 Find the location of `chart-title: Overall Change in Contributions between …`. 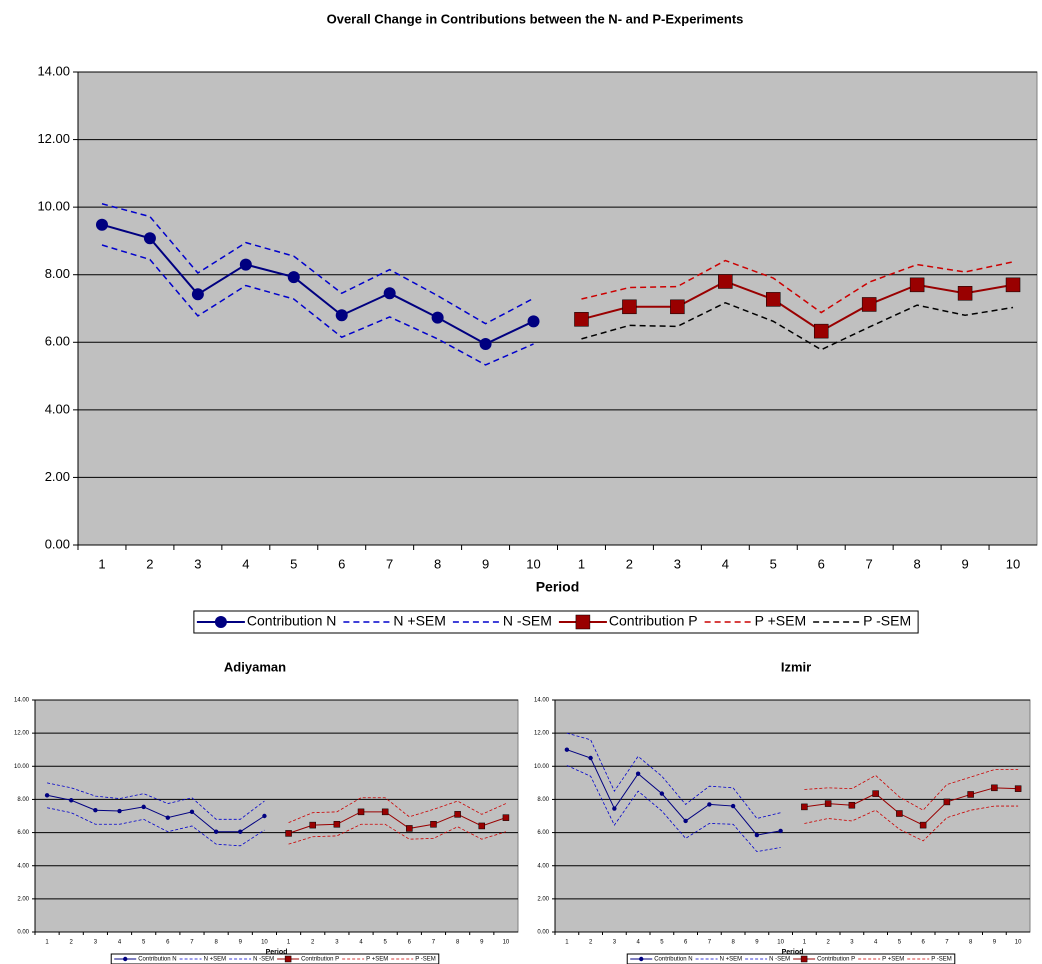

chart-title: Overall Change in Contributions between … is located at coordinates (535, 18).